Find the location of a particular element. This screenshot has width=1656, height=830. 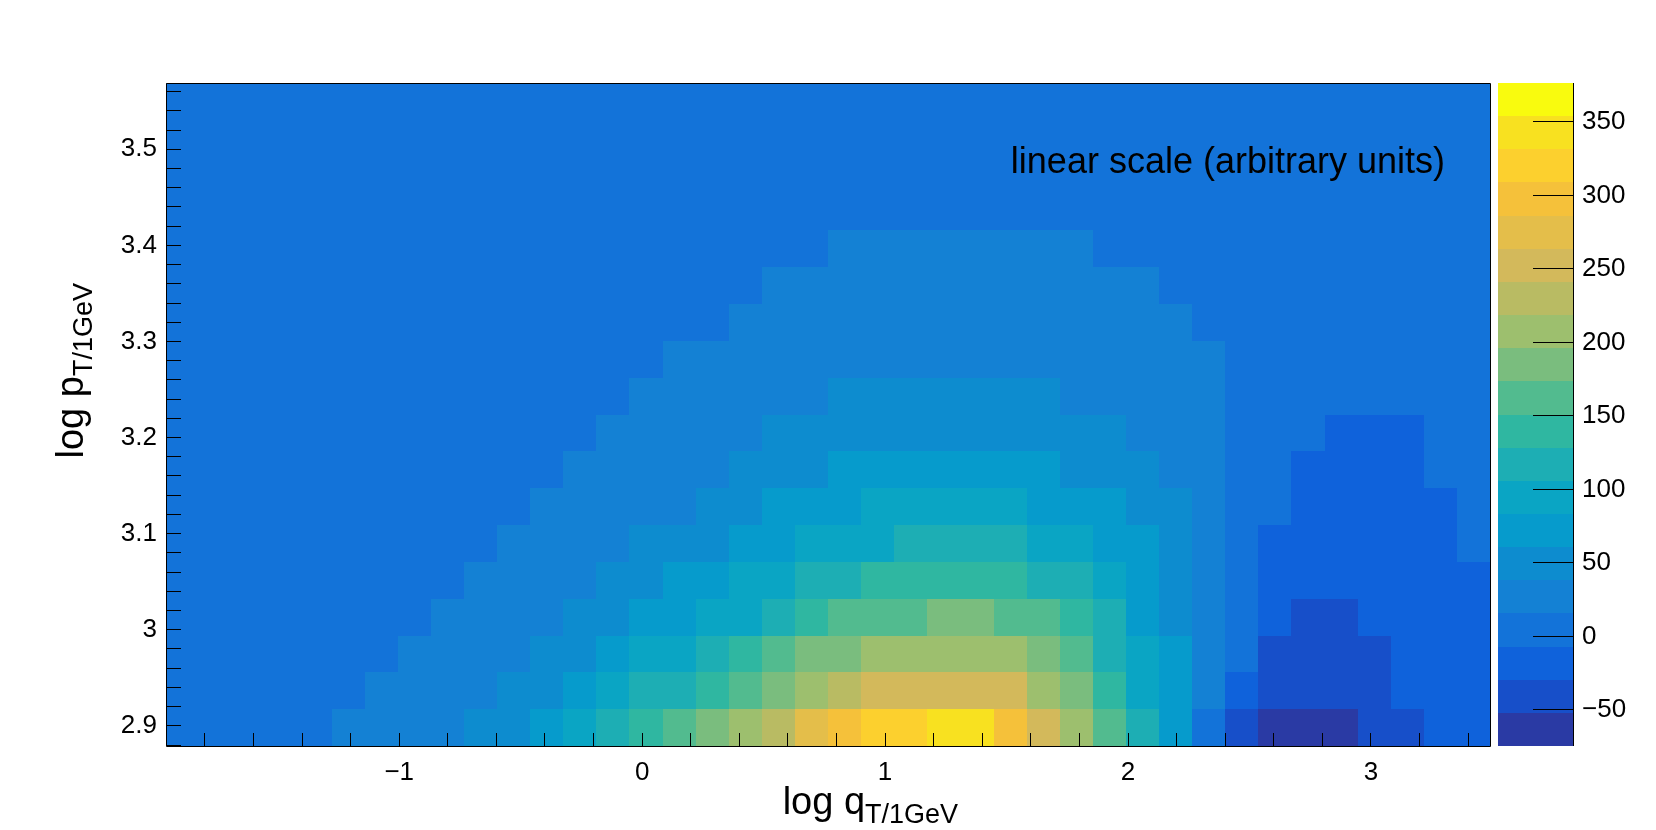

color-bar-label: 0 is located at coordinates (1589, 634).